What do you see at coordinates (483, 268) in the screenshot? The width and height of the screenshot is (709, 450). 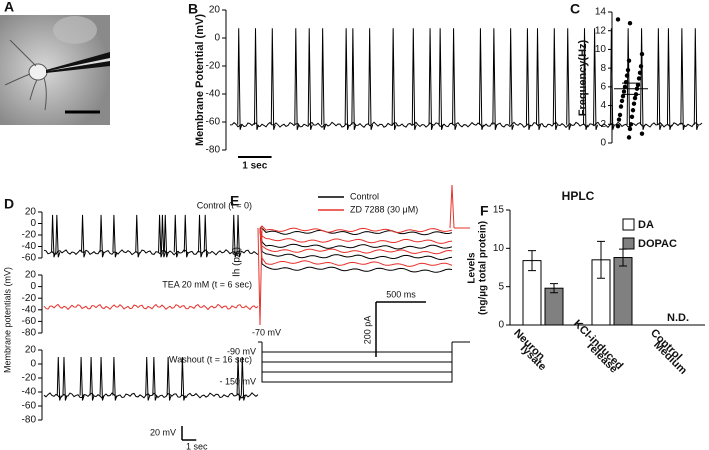 I see `axis-title: (ng/µg total protein)` at bounding box center [483, 268].